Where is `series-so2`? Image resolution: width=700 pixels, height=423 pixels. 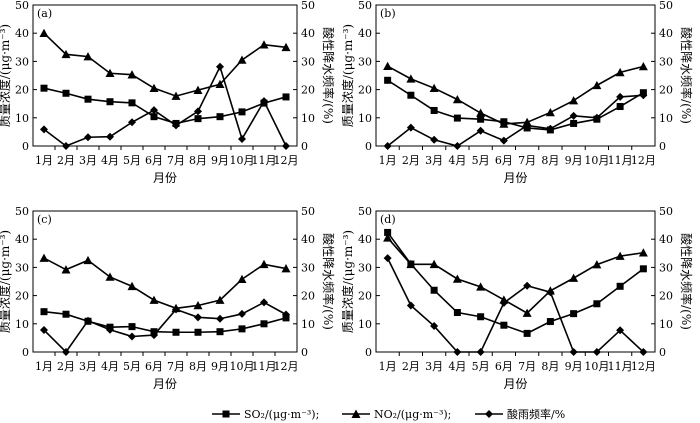
series-so2 is located at coordinates (515, 282).